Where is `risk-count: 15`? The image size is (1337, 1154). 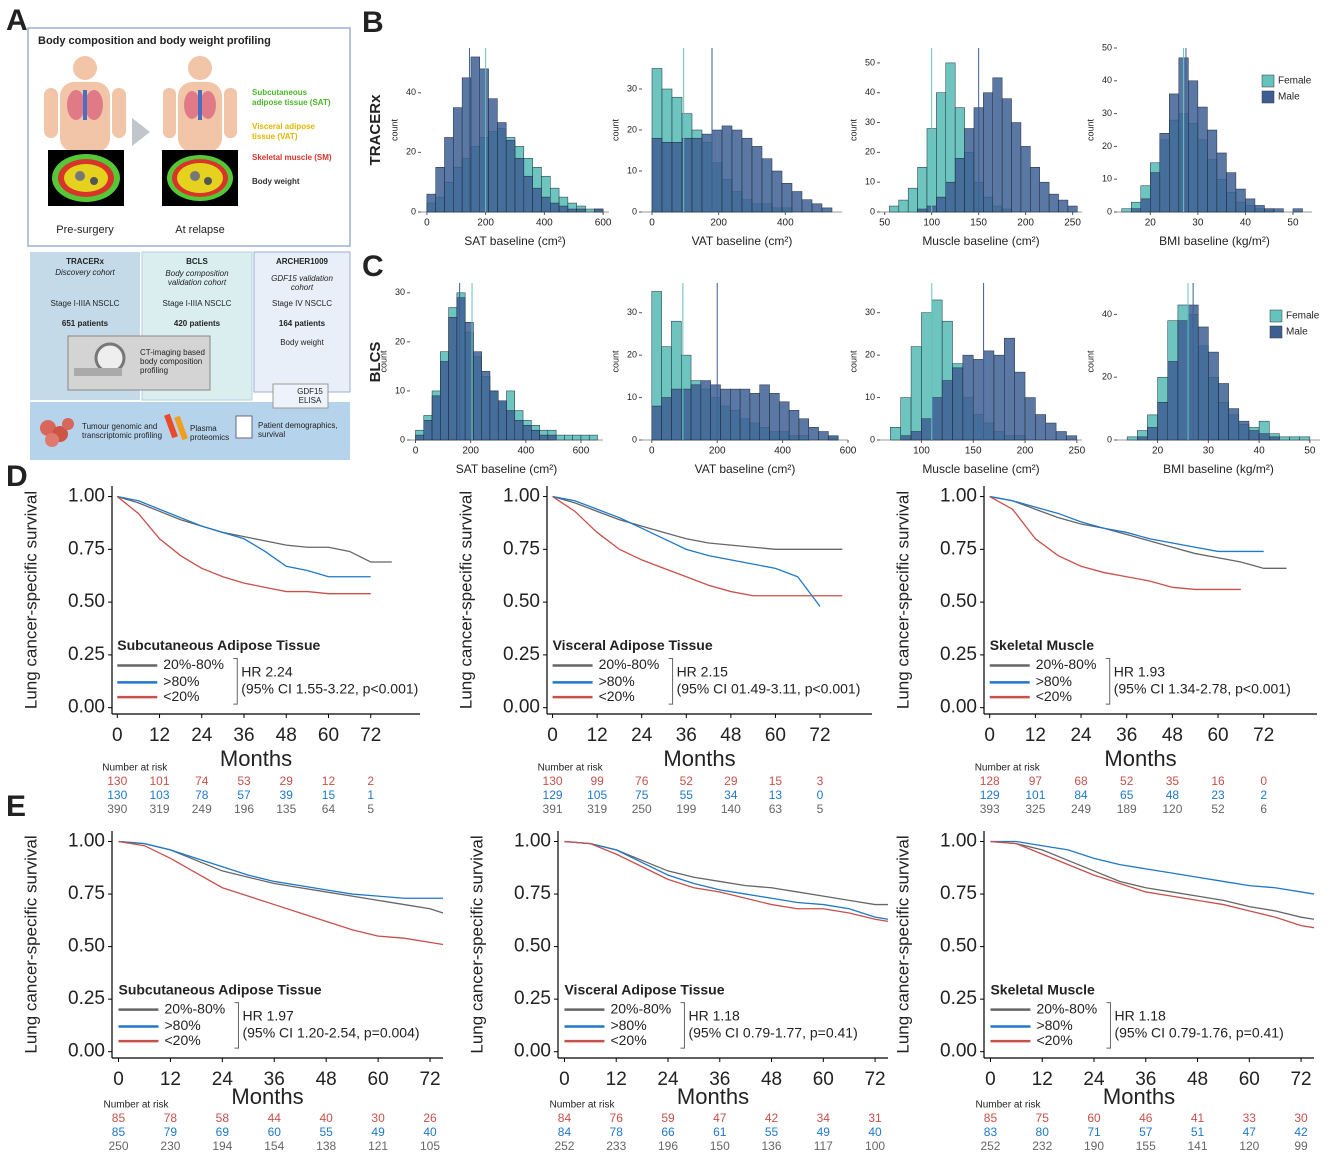 risk-count: 15 is located at coordinates (329, 795).